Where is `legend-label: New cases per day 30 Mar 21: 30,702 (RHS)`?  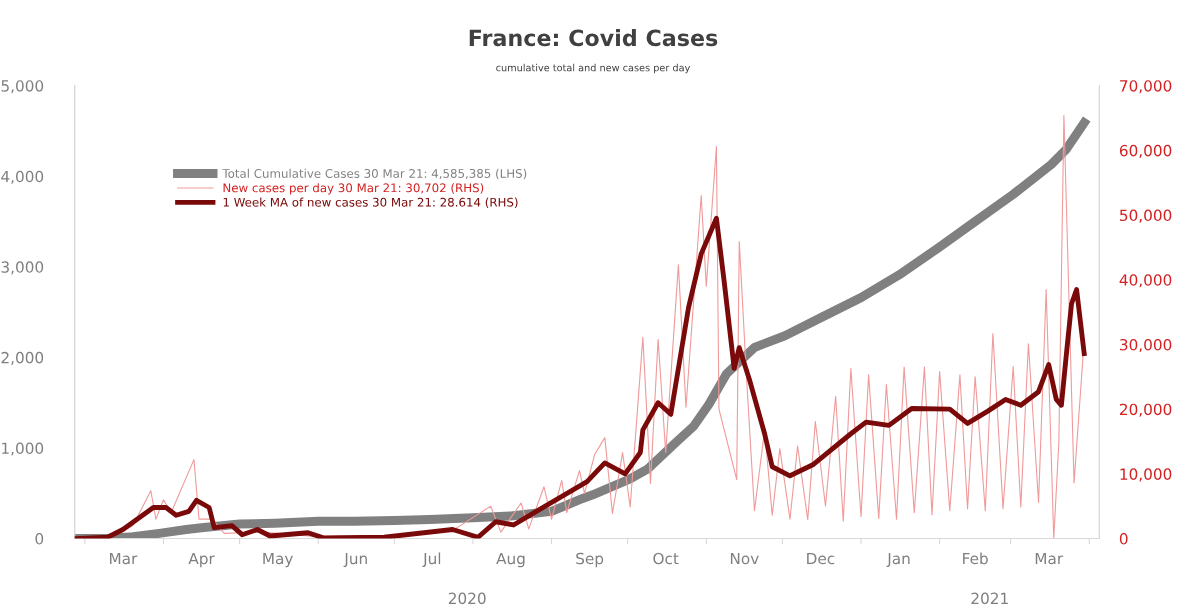
legend-label: New cases per day 30 Mar 21: 30,702 (RHS) is located at coordinates (353, 189).